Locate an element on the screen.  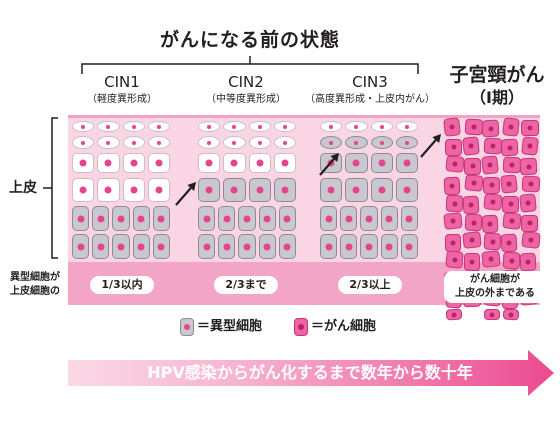
extent-box-cervical-cancer: がん細胞が 上皮の外まである is located at coordinates (495, 287).